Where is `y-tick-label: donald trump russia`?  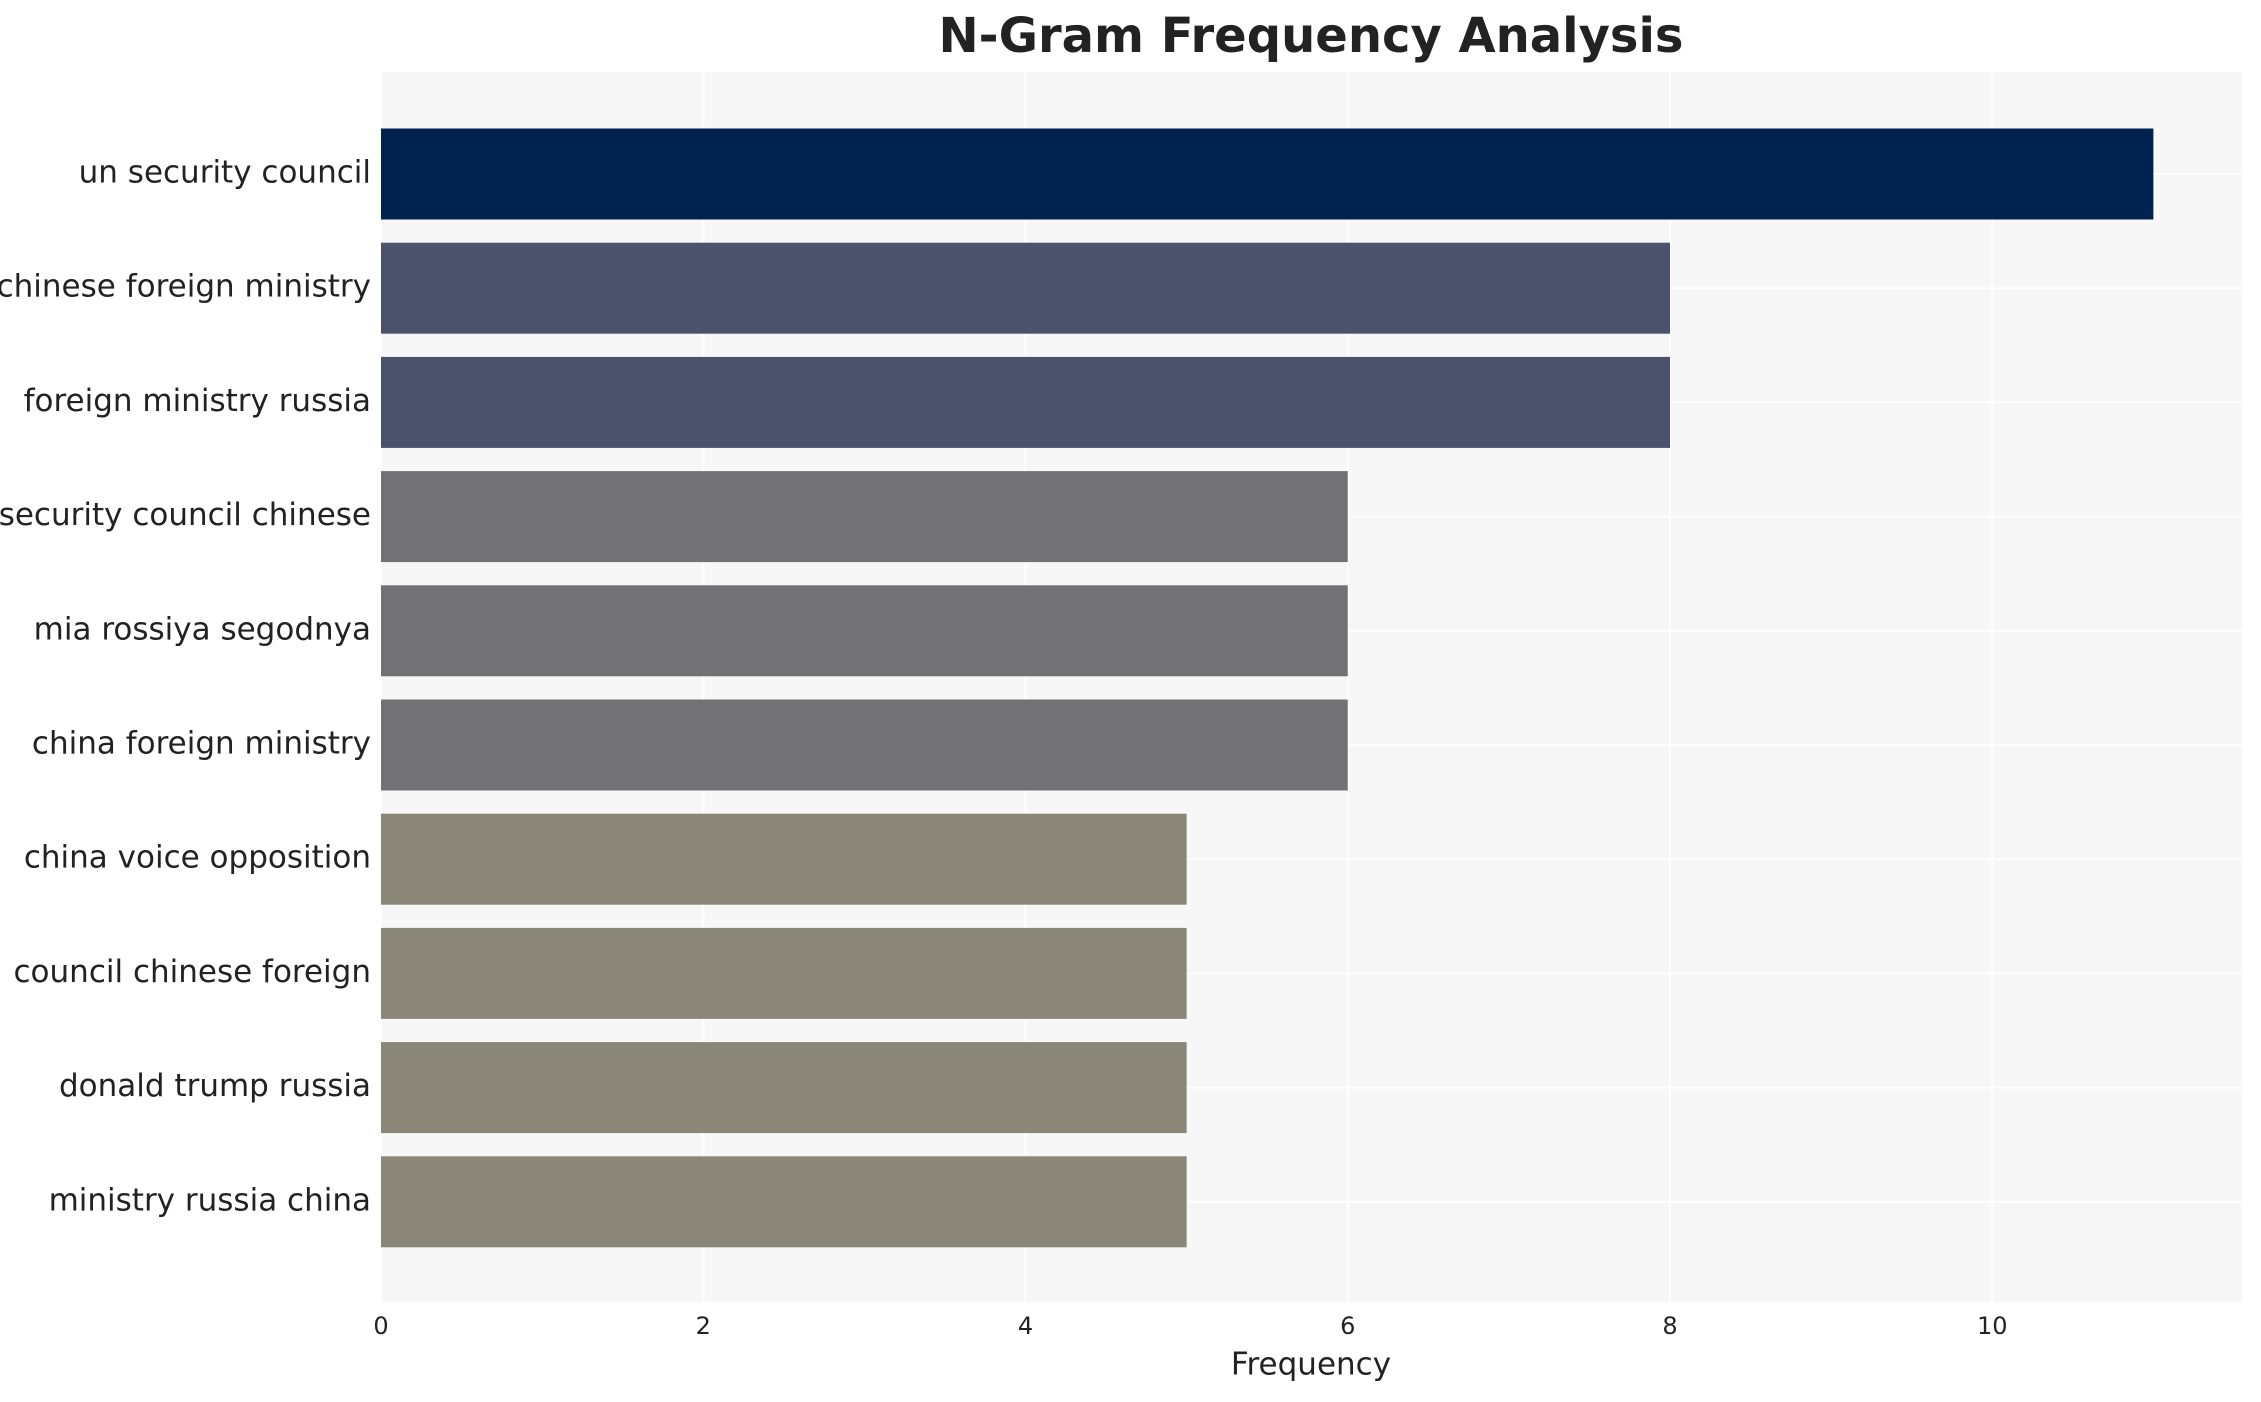
y-tick-label: donald trump russia is located at coordinates (215, 1086).